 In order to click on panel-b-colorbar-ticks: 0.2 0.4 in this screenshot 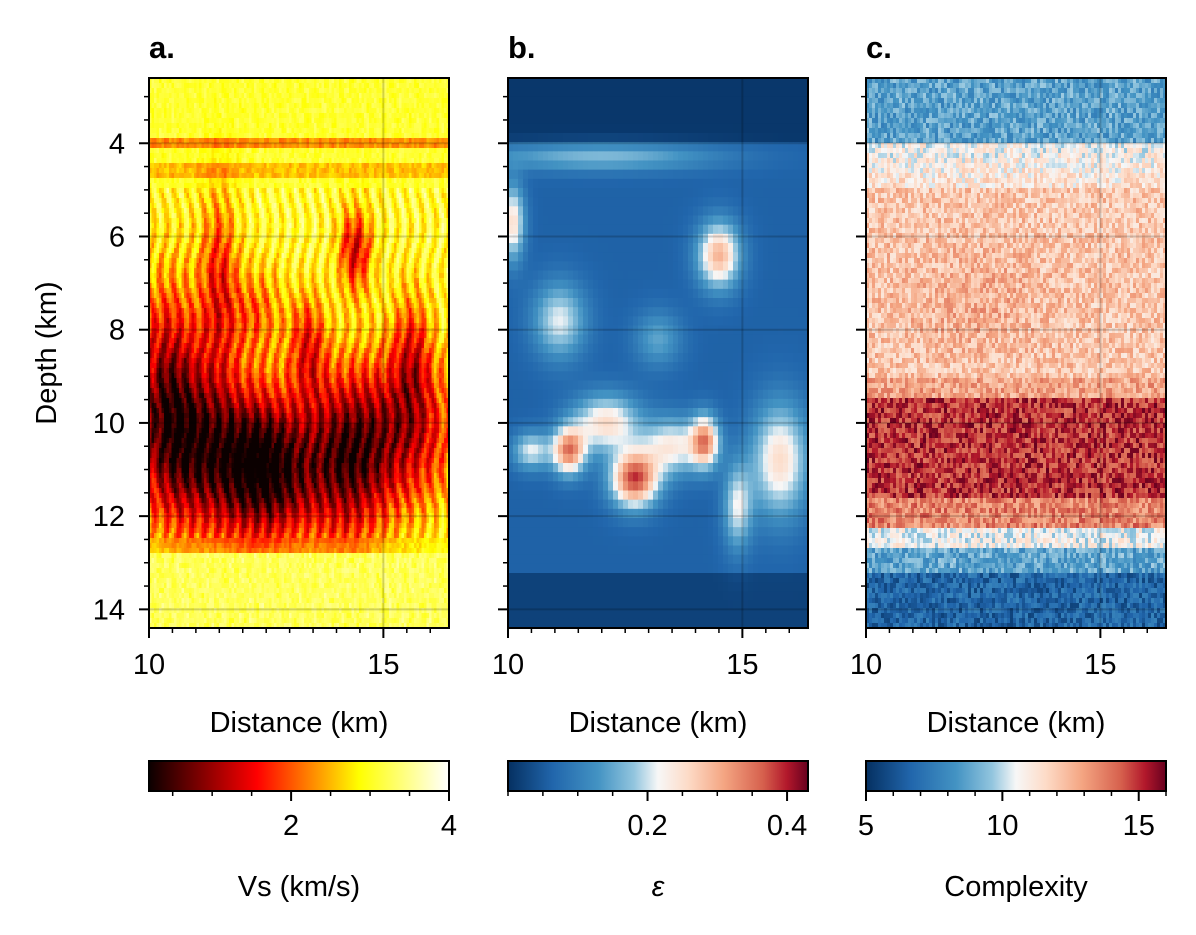, I will do `click(657, 816)`.